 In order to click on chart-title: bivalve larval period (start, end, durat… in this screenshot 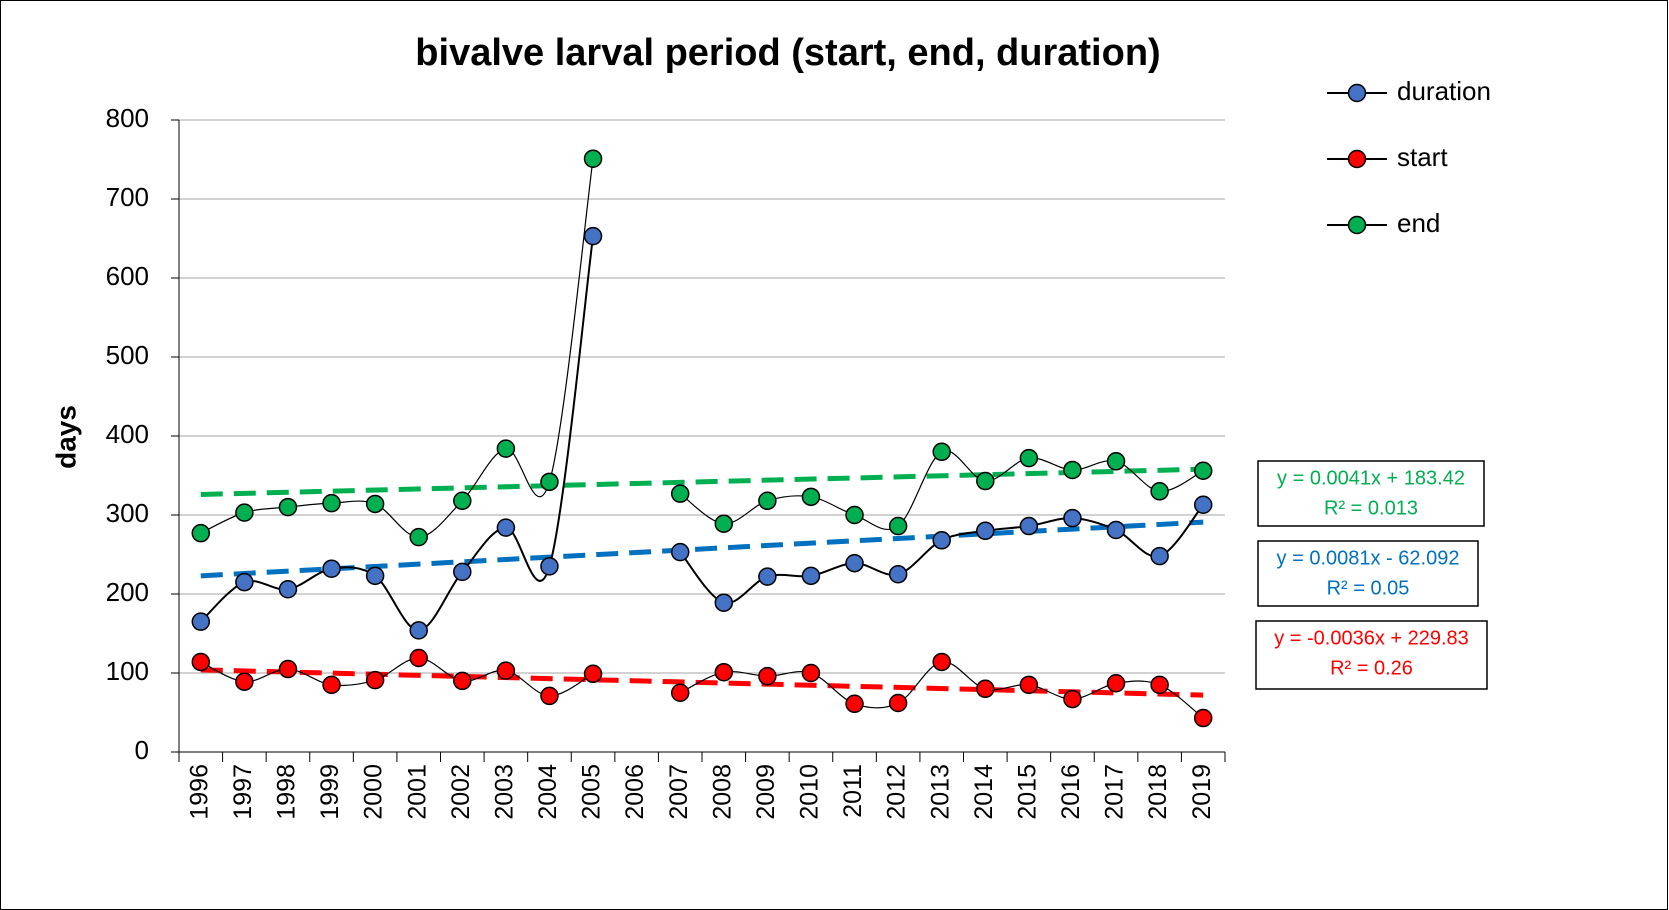, I will do `click(787, 53)`.